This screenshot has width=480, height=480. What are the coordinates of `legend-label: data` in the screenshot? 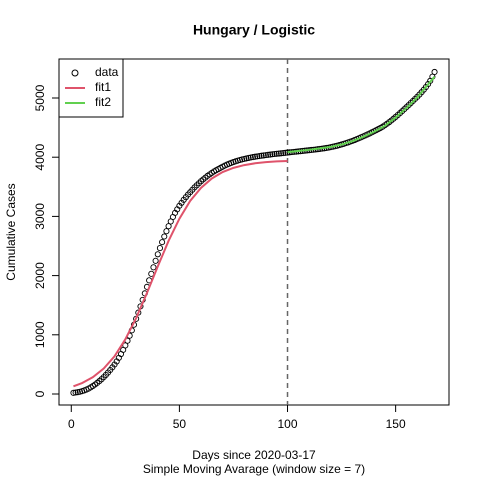 It's located at (107, 72).